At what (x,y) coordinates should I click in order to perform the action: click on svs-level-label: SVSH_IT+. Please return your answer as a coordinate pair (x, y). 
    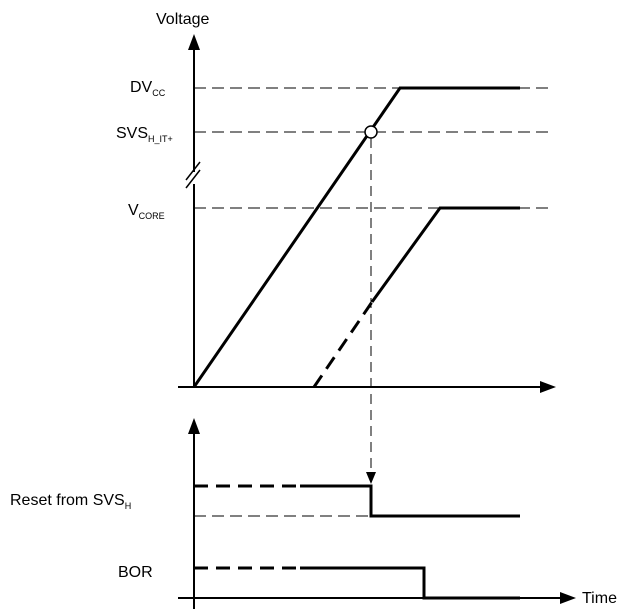
    Looking at the image, I should click on (144, 134).